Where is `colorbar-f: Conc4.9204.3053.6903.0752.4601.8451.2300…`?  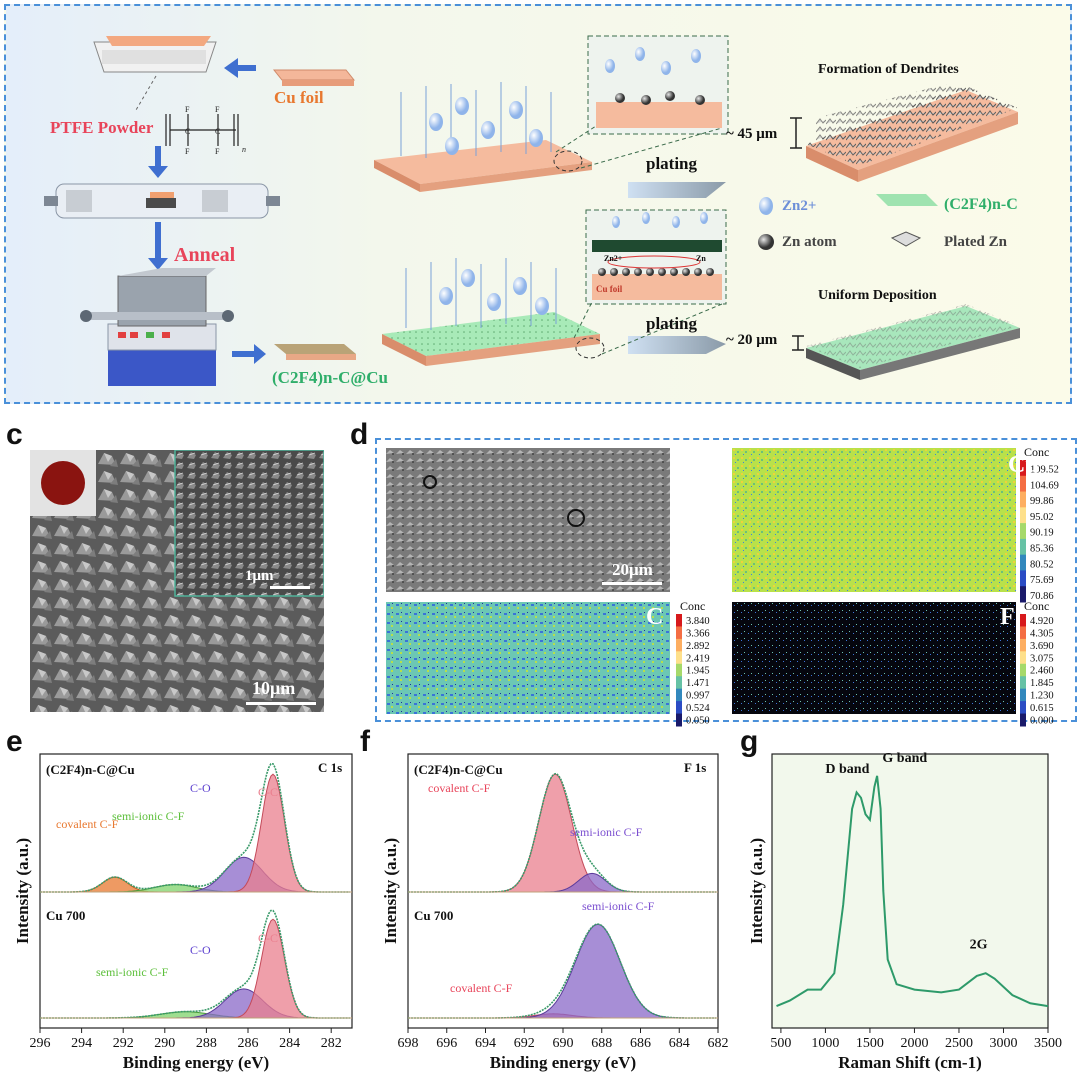 colorbar-f: Conc4.9204.3053.6903.0752.4601.8451.2300… is located at coordinates (1037, 663).